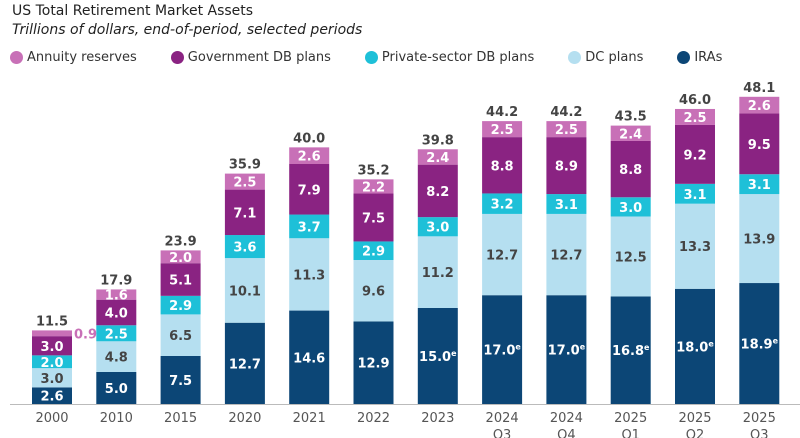 Image resolution: width=800 pixels, height=438 pixels. I want to click on data-label: 3.2, so click(502, 205).